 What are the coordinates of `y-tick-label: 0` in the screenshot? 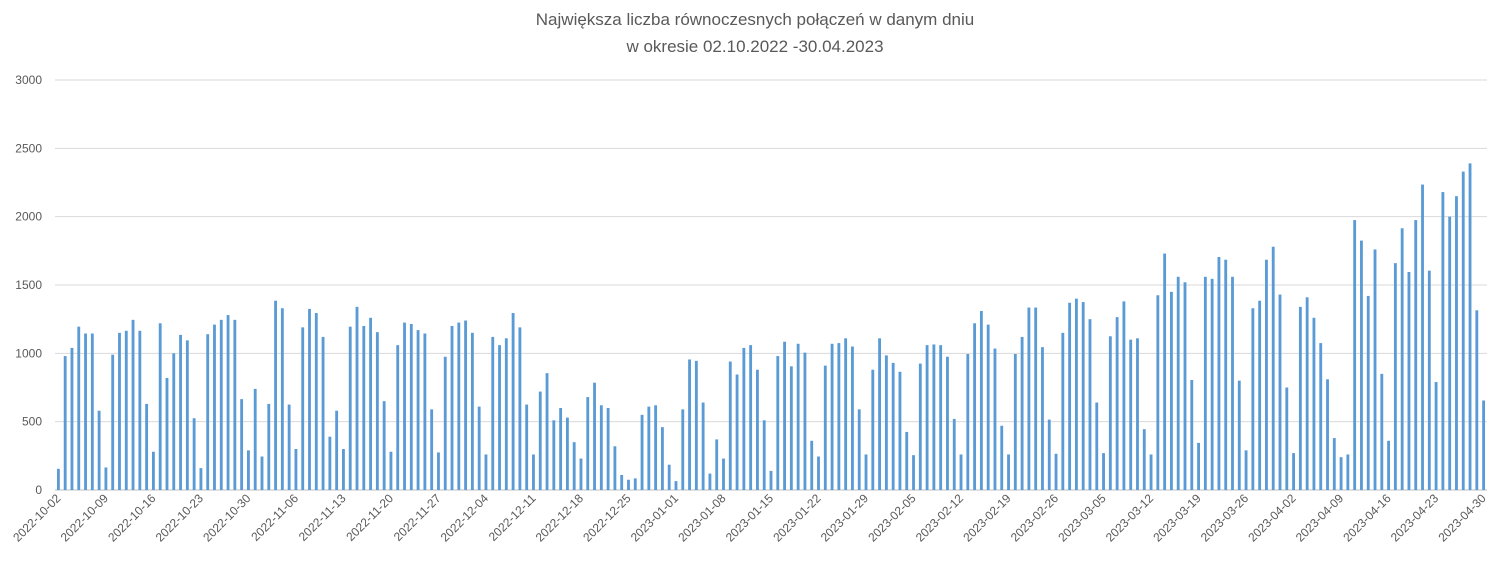 It's located at (38, 490).